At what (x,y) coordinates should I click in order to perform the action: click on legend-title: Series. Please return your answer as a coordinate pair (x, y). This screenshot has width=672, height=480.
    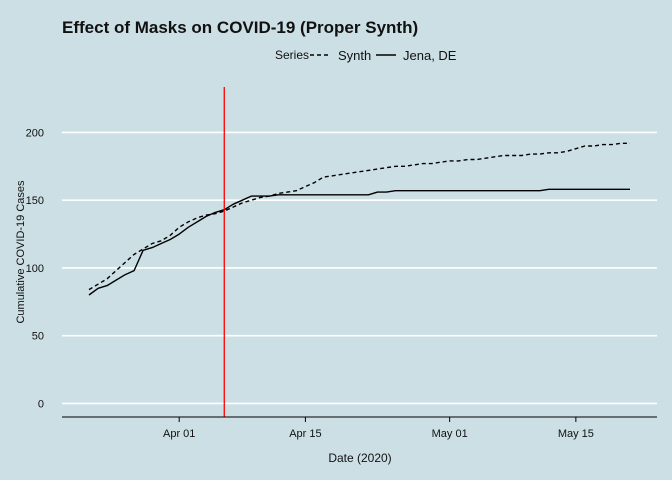
    Looking at the image, I should click on (292, 55).